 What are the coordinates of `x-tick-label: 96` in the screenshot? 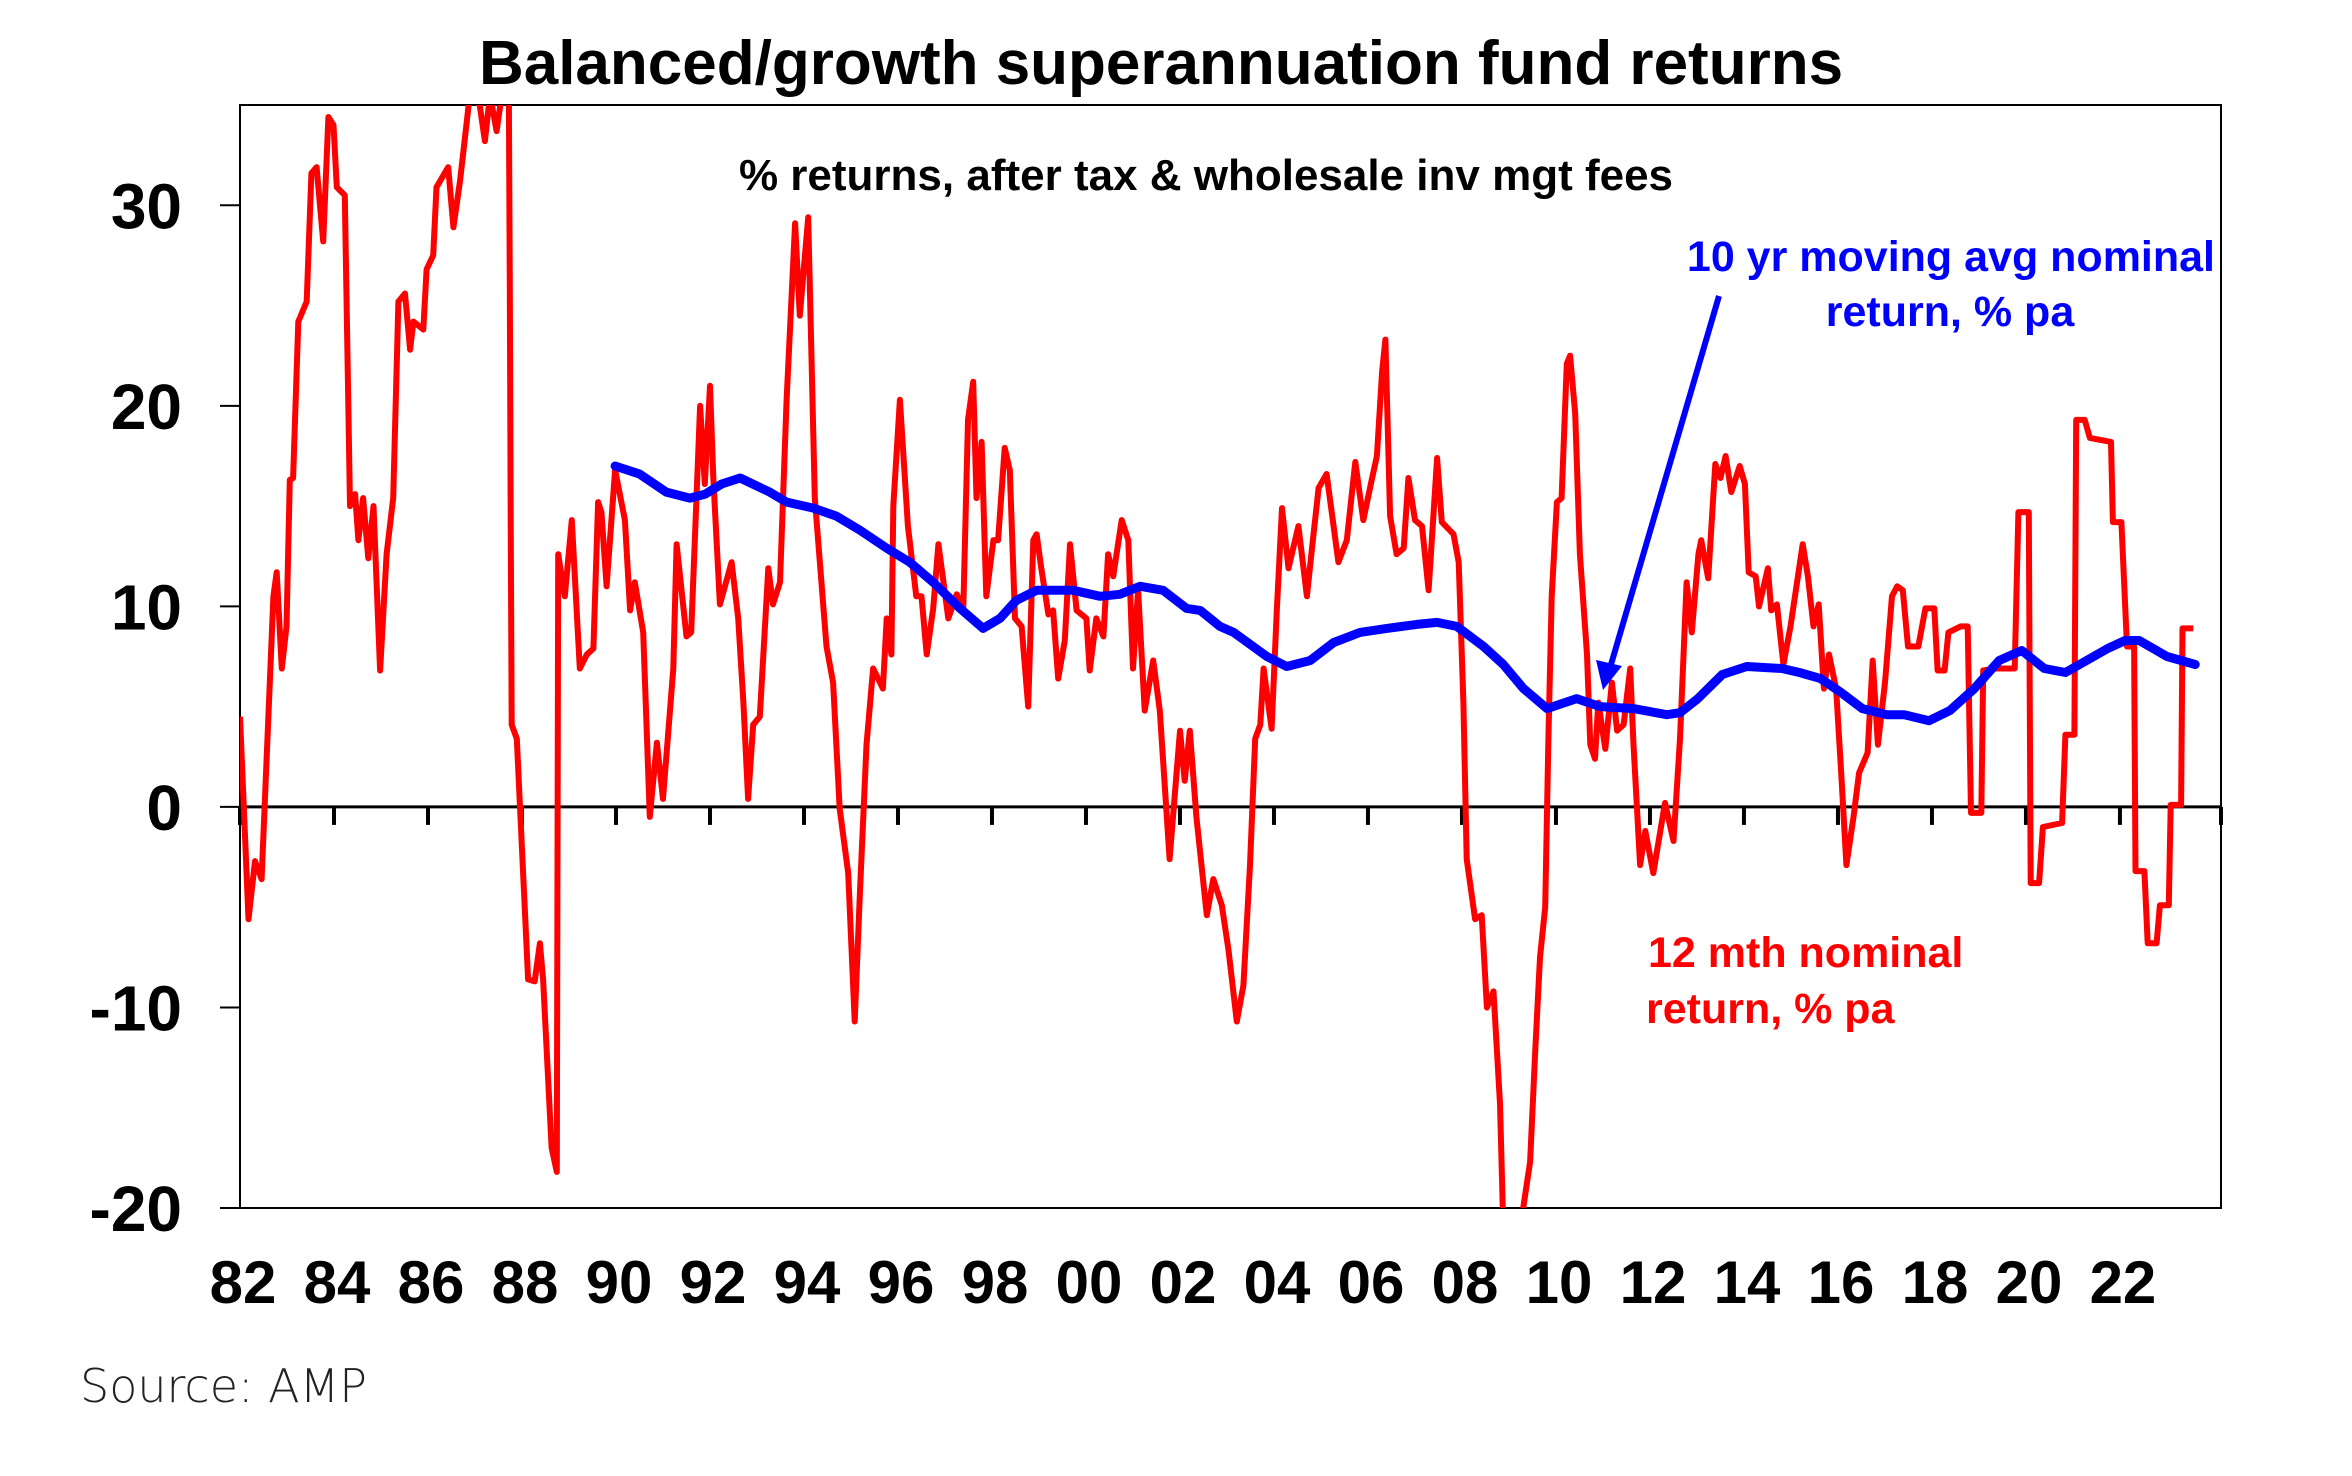 It's located at (901, 1282).